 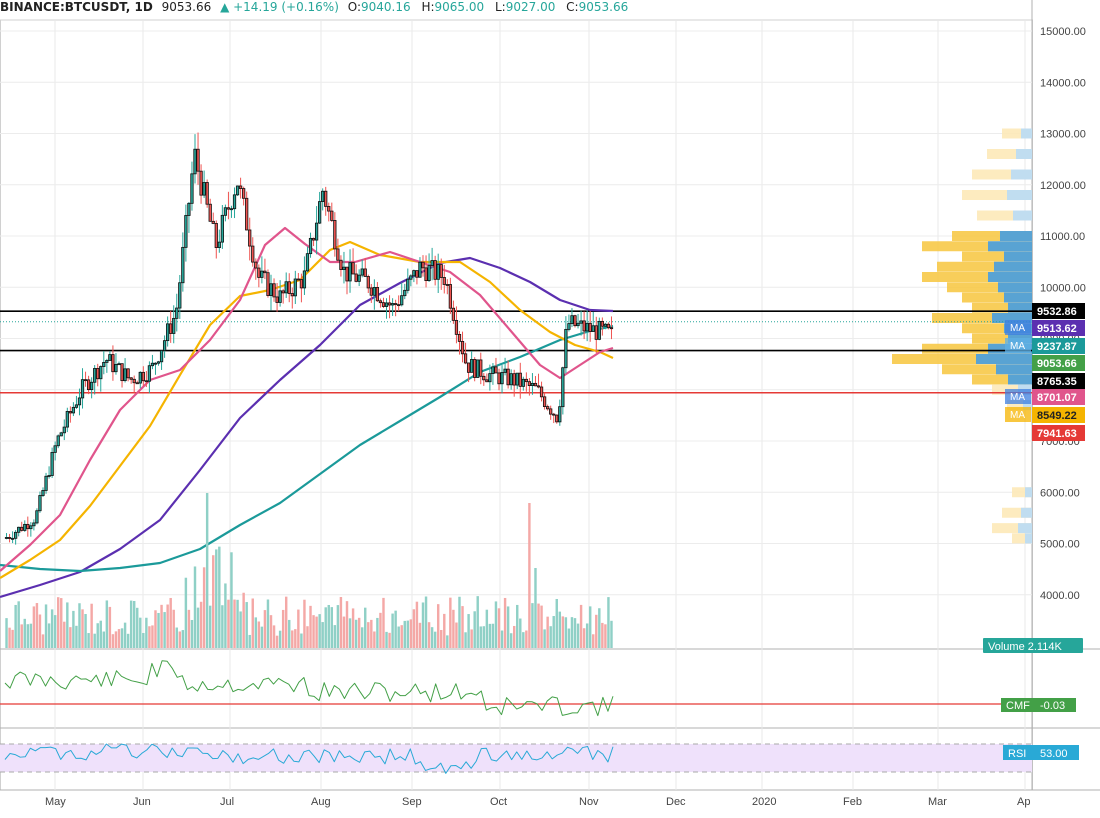 What do you see at coordinates (459, 7) in the screenshot?
I see `high-value: 9065.00` at bounding box center [459, 7].